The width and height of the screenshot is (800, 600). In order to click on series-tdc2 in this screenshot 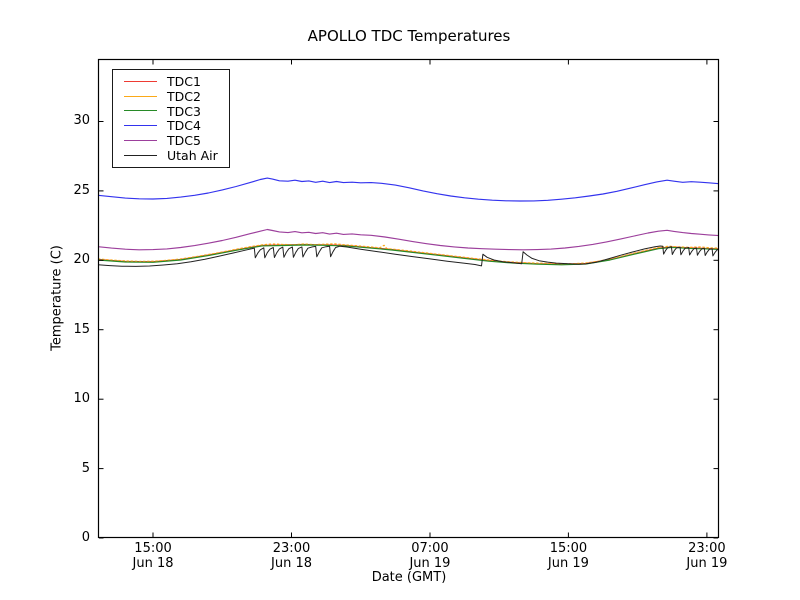, I will do `click(408, 254)`.